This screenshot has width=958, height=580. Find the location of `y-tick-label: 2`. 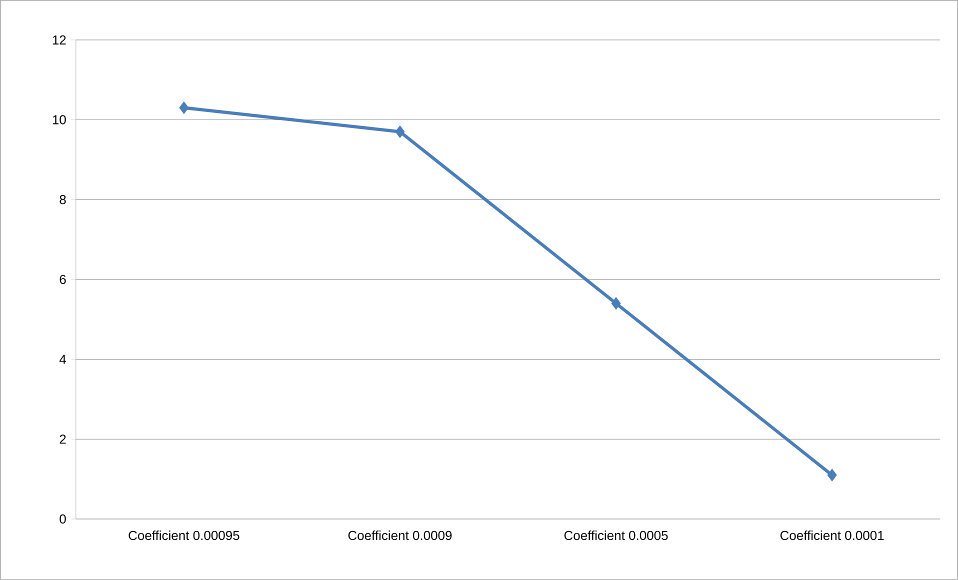

y-tick-label: 2 is located at coordinates (63, 439).